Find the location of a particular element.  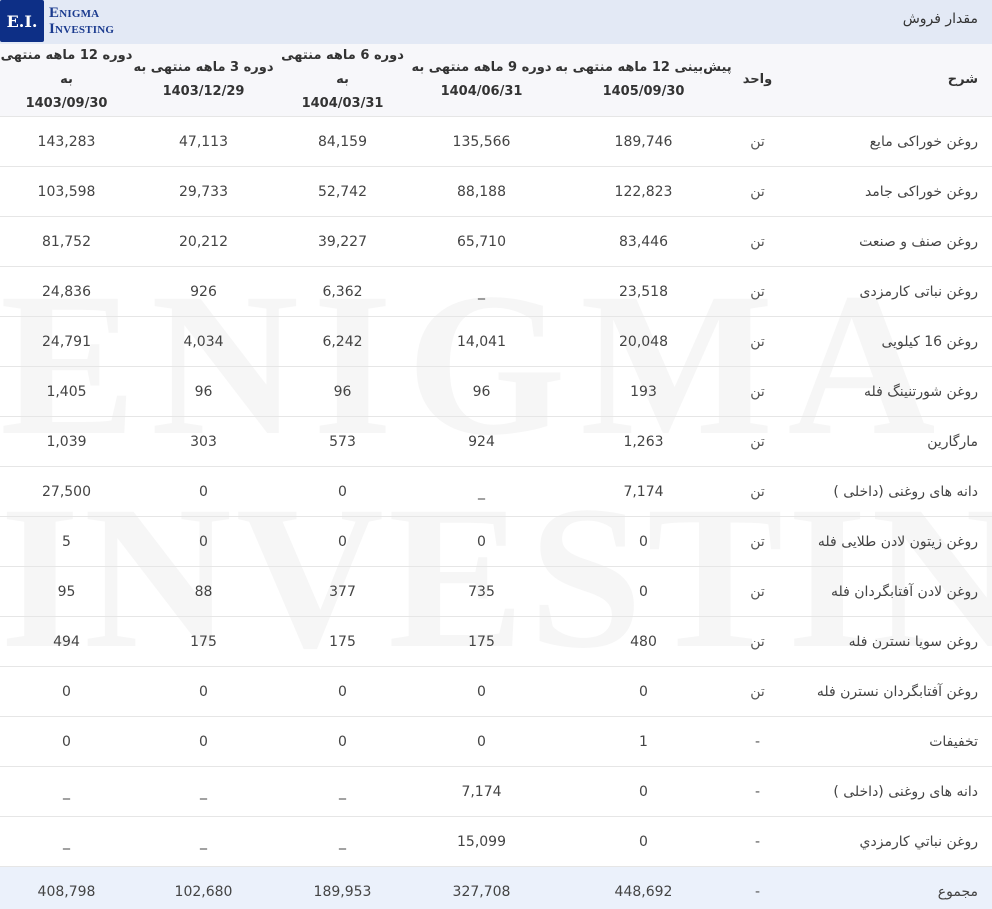

header-6m-1404-03: دوره 6 ماهه منتهی به 1404/03/31 is located at coordinates (342, 80).